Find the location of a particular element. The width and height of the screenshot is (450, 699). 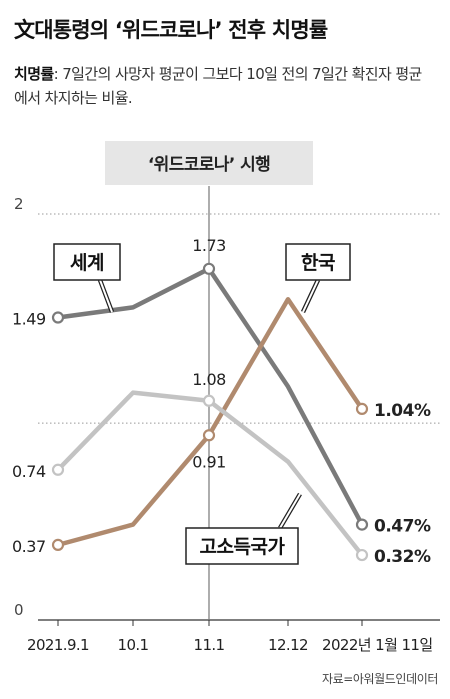

data-label: 1.08 is located at coordinates (209, 379).